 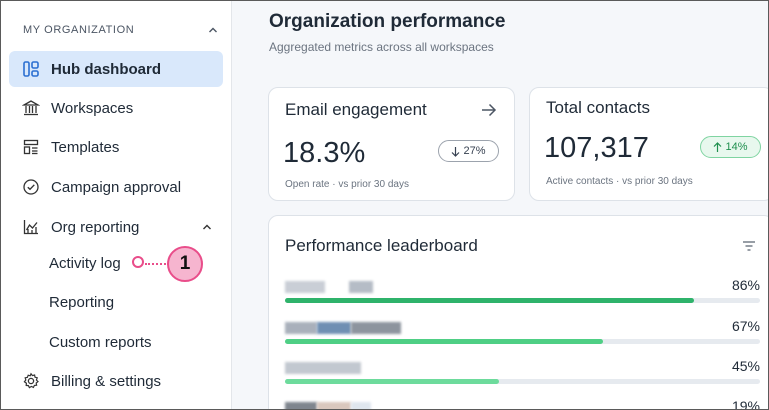 I want to click on templates-icon, so click(x=31, y=147).